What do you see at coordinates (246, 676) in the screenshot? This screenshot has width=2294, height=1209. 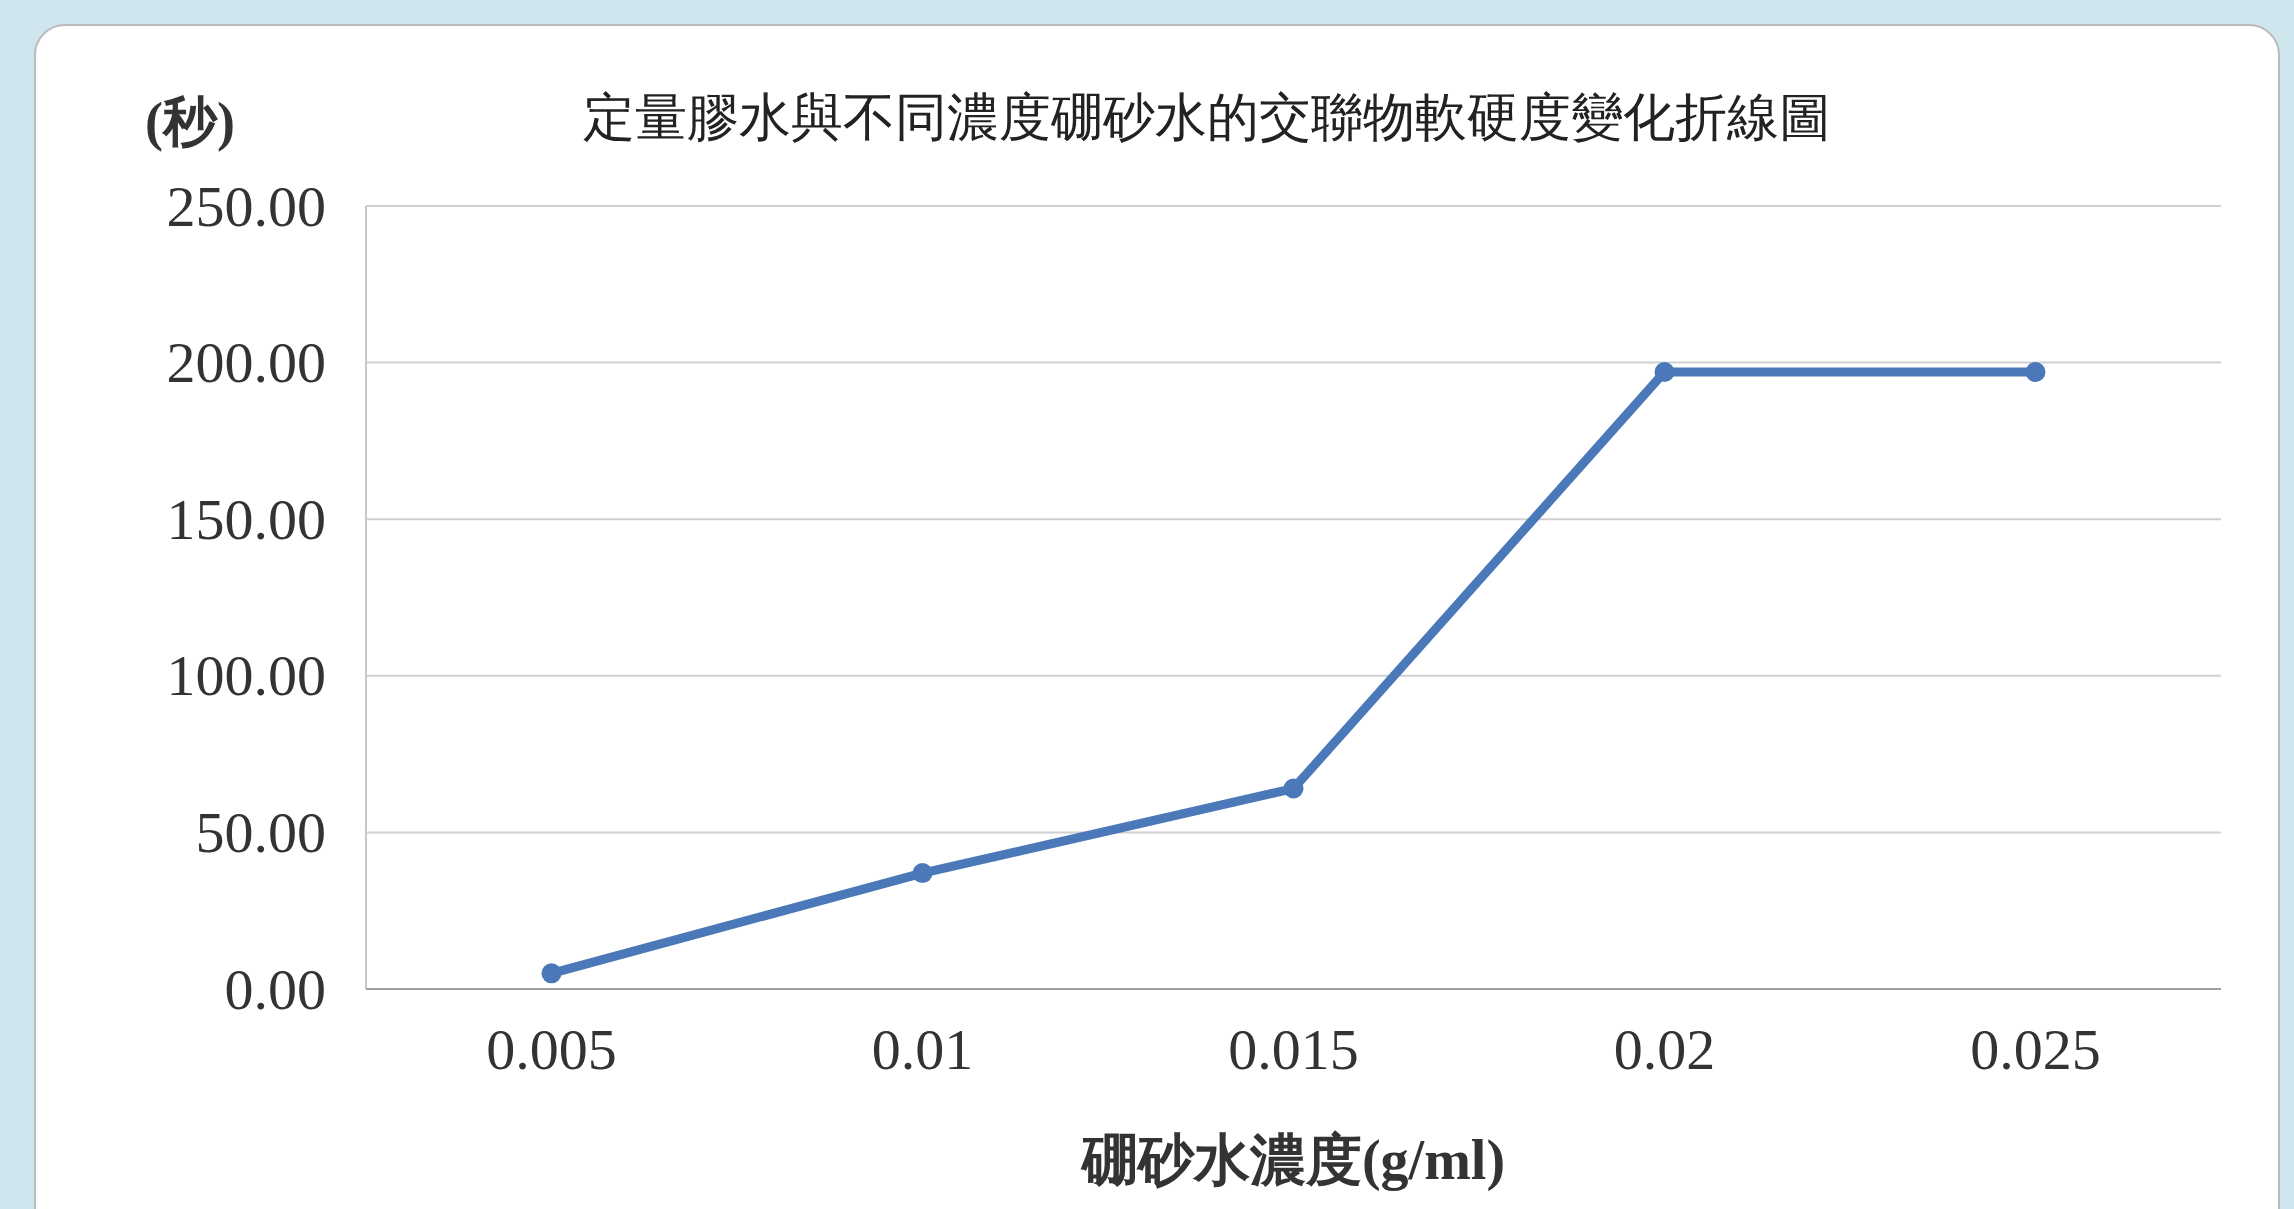 I see `y-tick-label: 100.00` at bounding box center [246, 676].